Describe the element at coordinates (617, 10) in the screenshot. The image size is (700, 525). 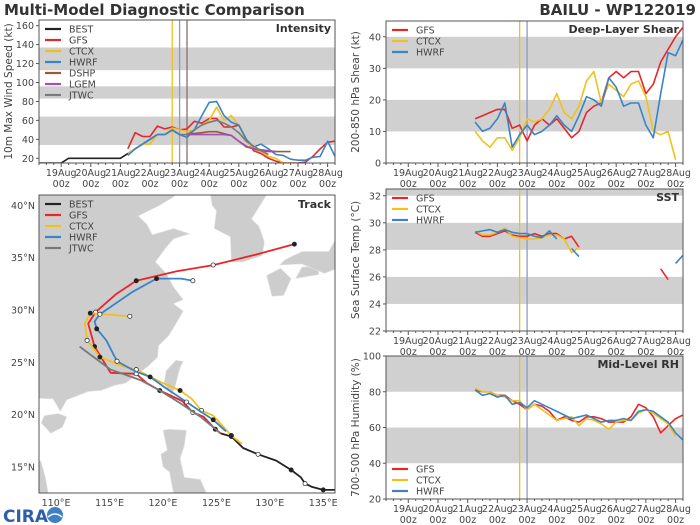
I see `storm-title: BAILU - WP122019` at that location.